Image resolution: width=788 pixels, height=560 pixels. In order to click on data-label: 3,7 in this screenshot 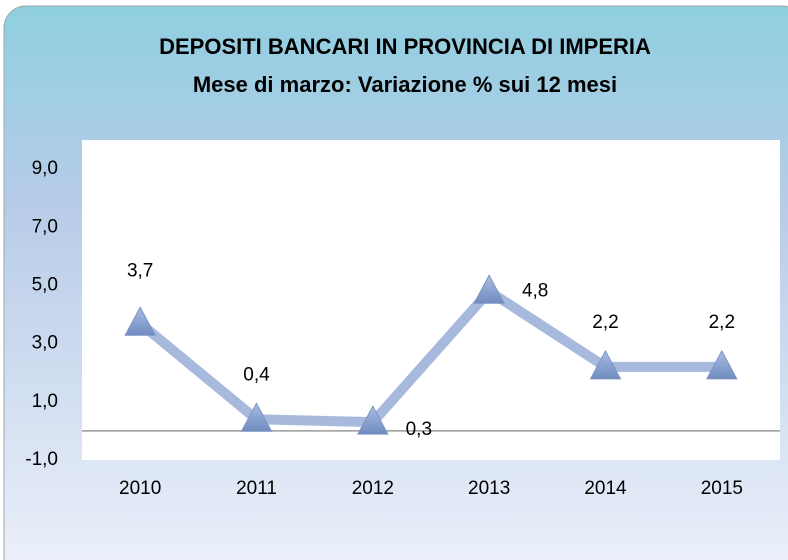, I will do `click(140, 270)`.